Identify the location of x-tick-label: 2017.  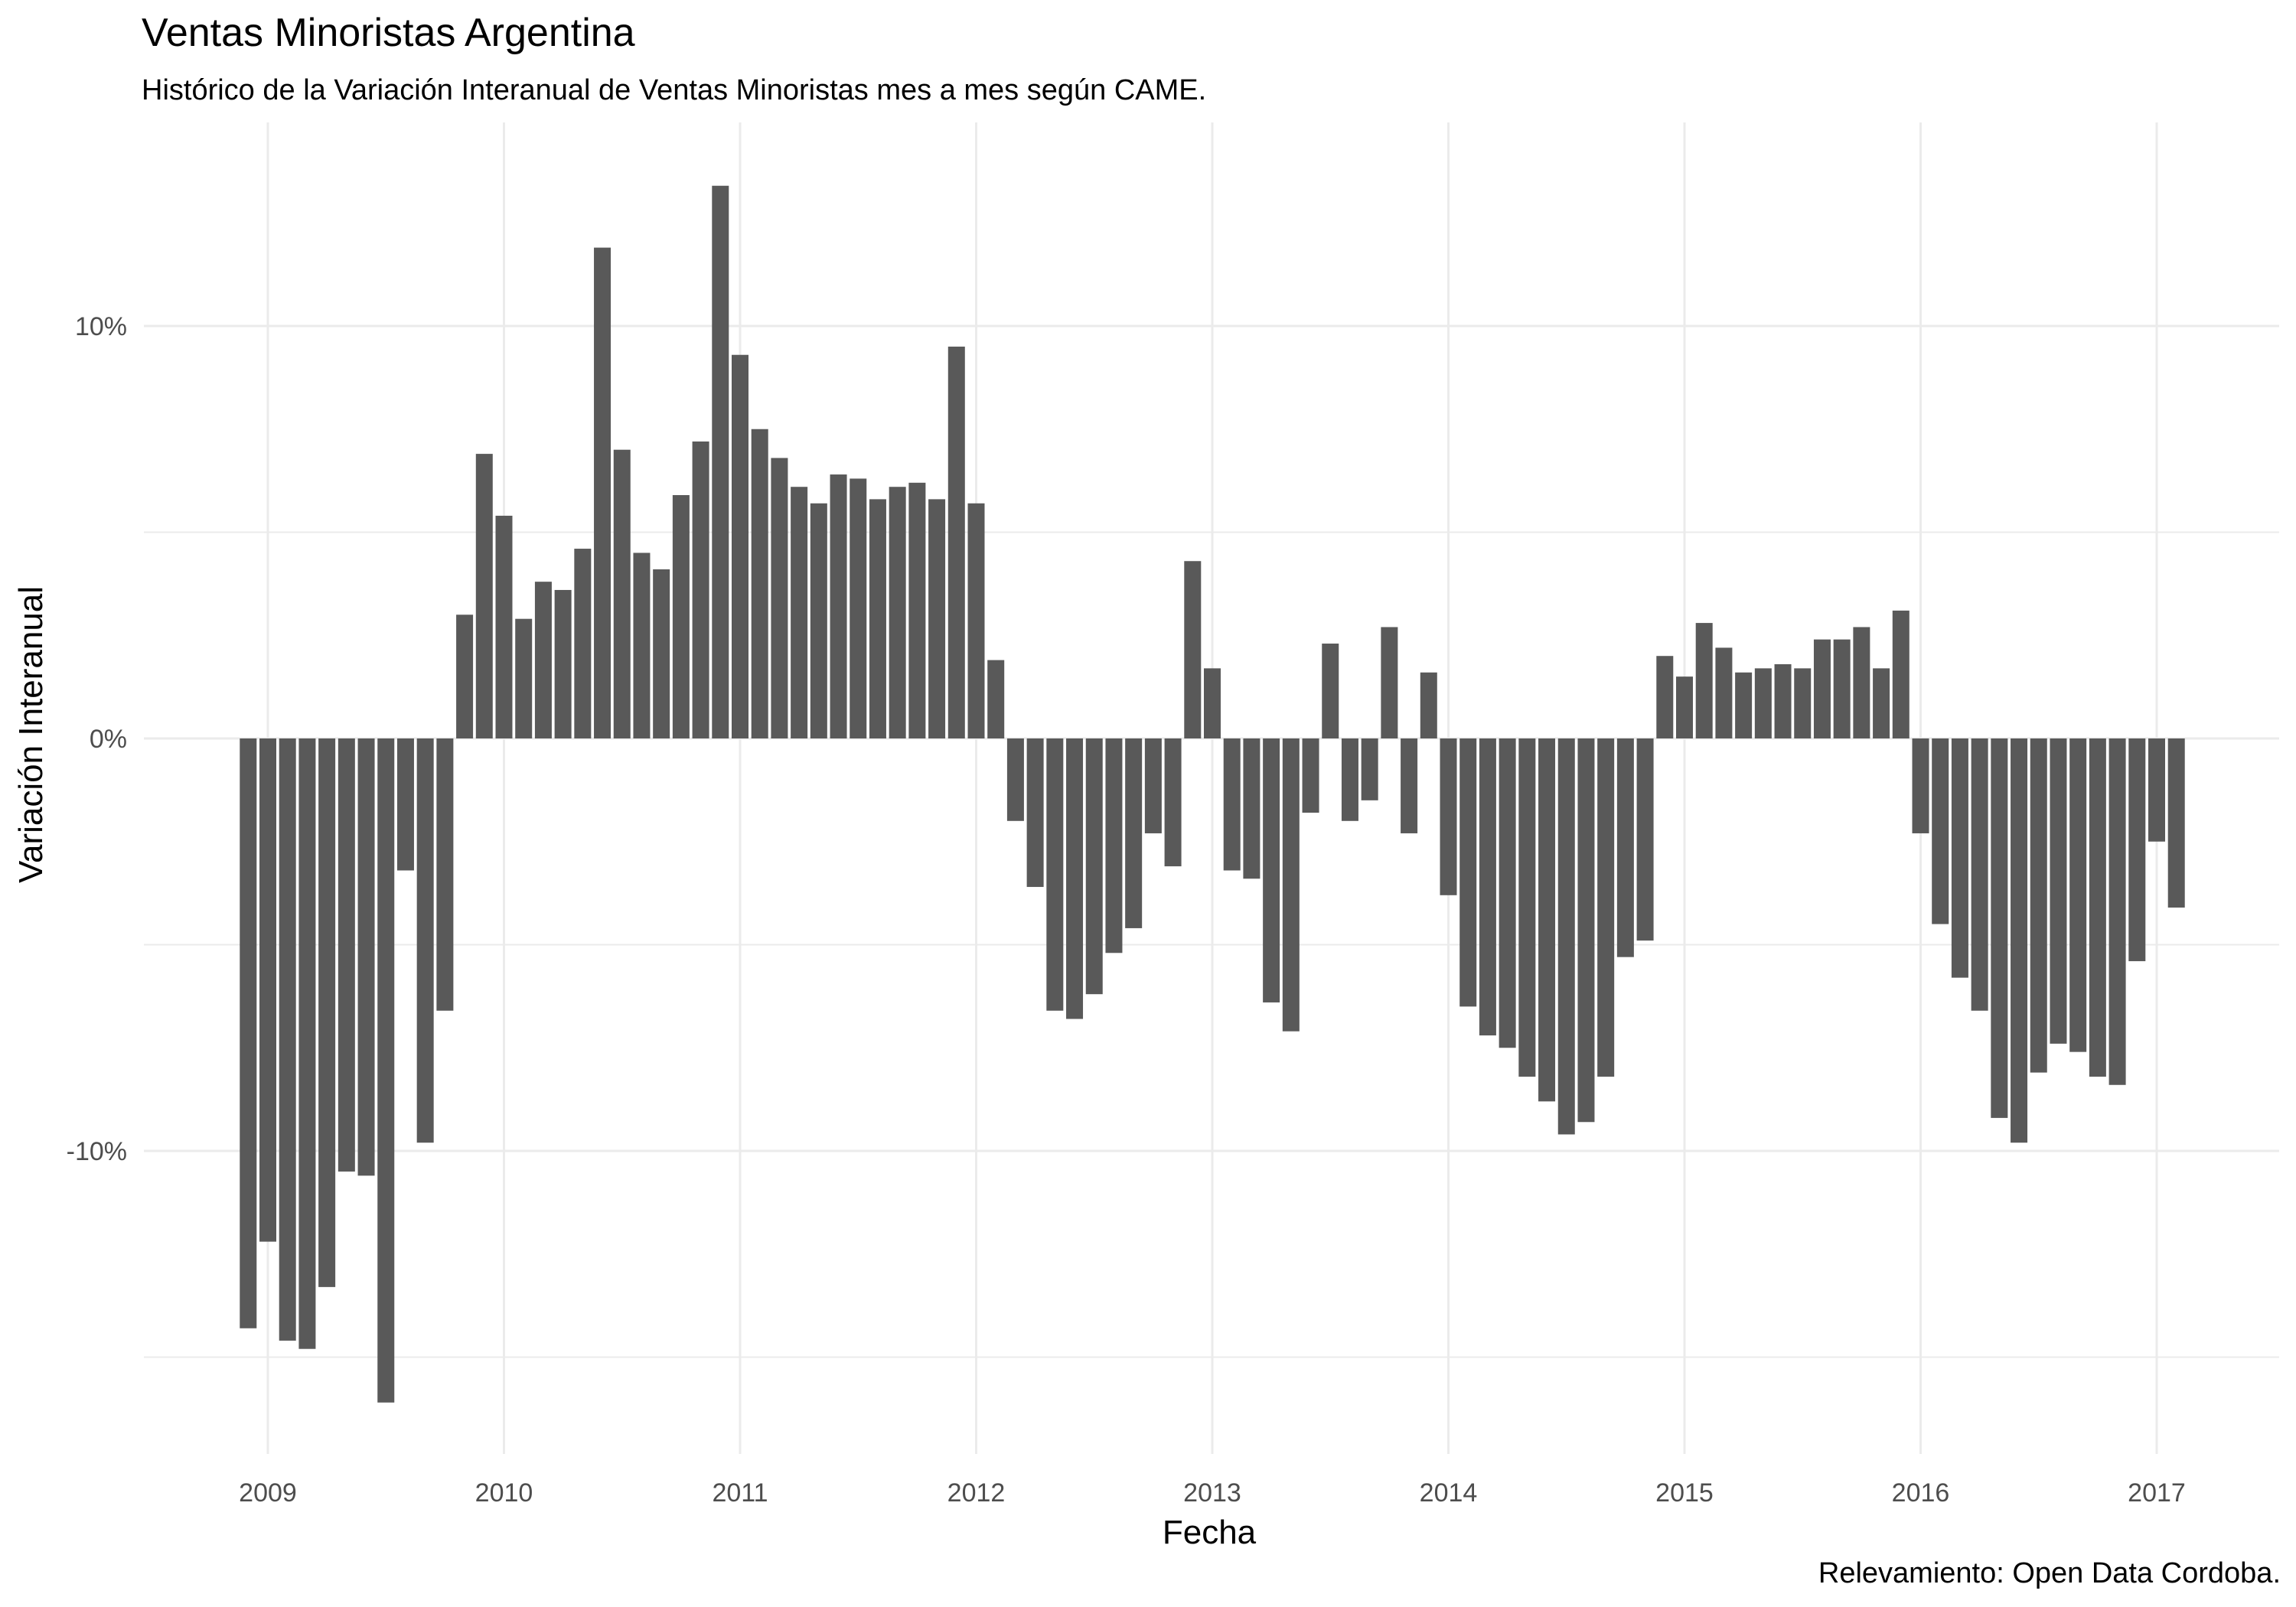
(2157, 1493).